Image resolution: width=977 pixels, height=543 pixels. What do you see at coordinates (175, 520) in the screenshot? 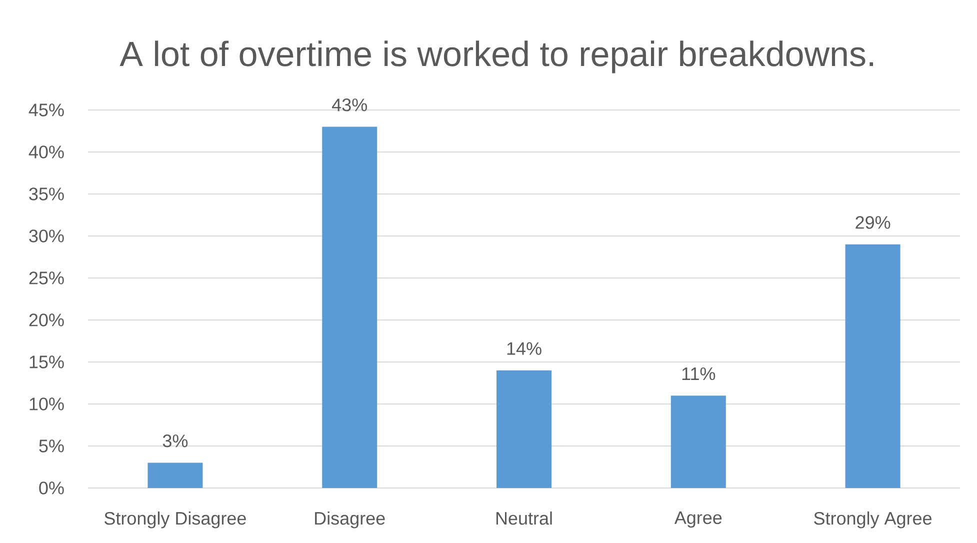
I see `x-tick-label: Strongly Disagree` at bounding box center [175, 520].